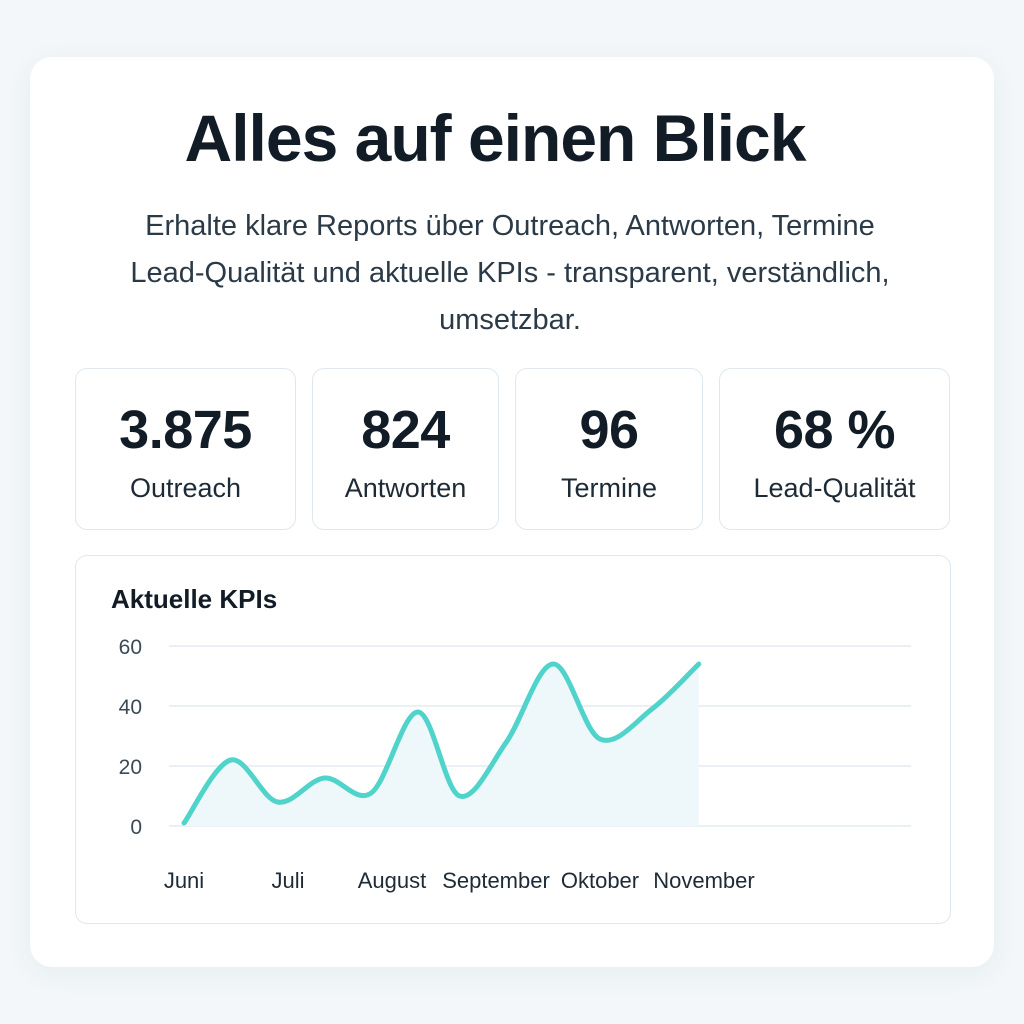 The height and width of the screenshot is (1024, 1024). I want to click on kpi-value: 68 %, so click(834, 430).